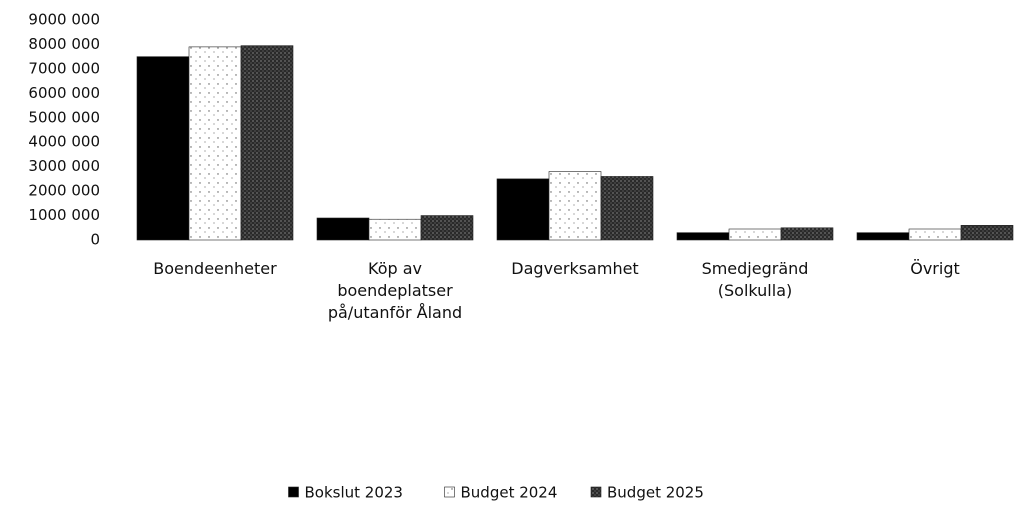 The image size is (1026, 506). I want to click on y-tick-label: 8000 000, so click(64, 44).